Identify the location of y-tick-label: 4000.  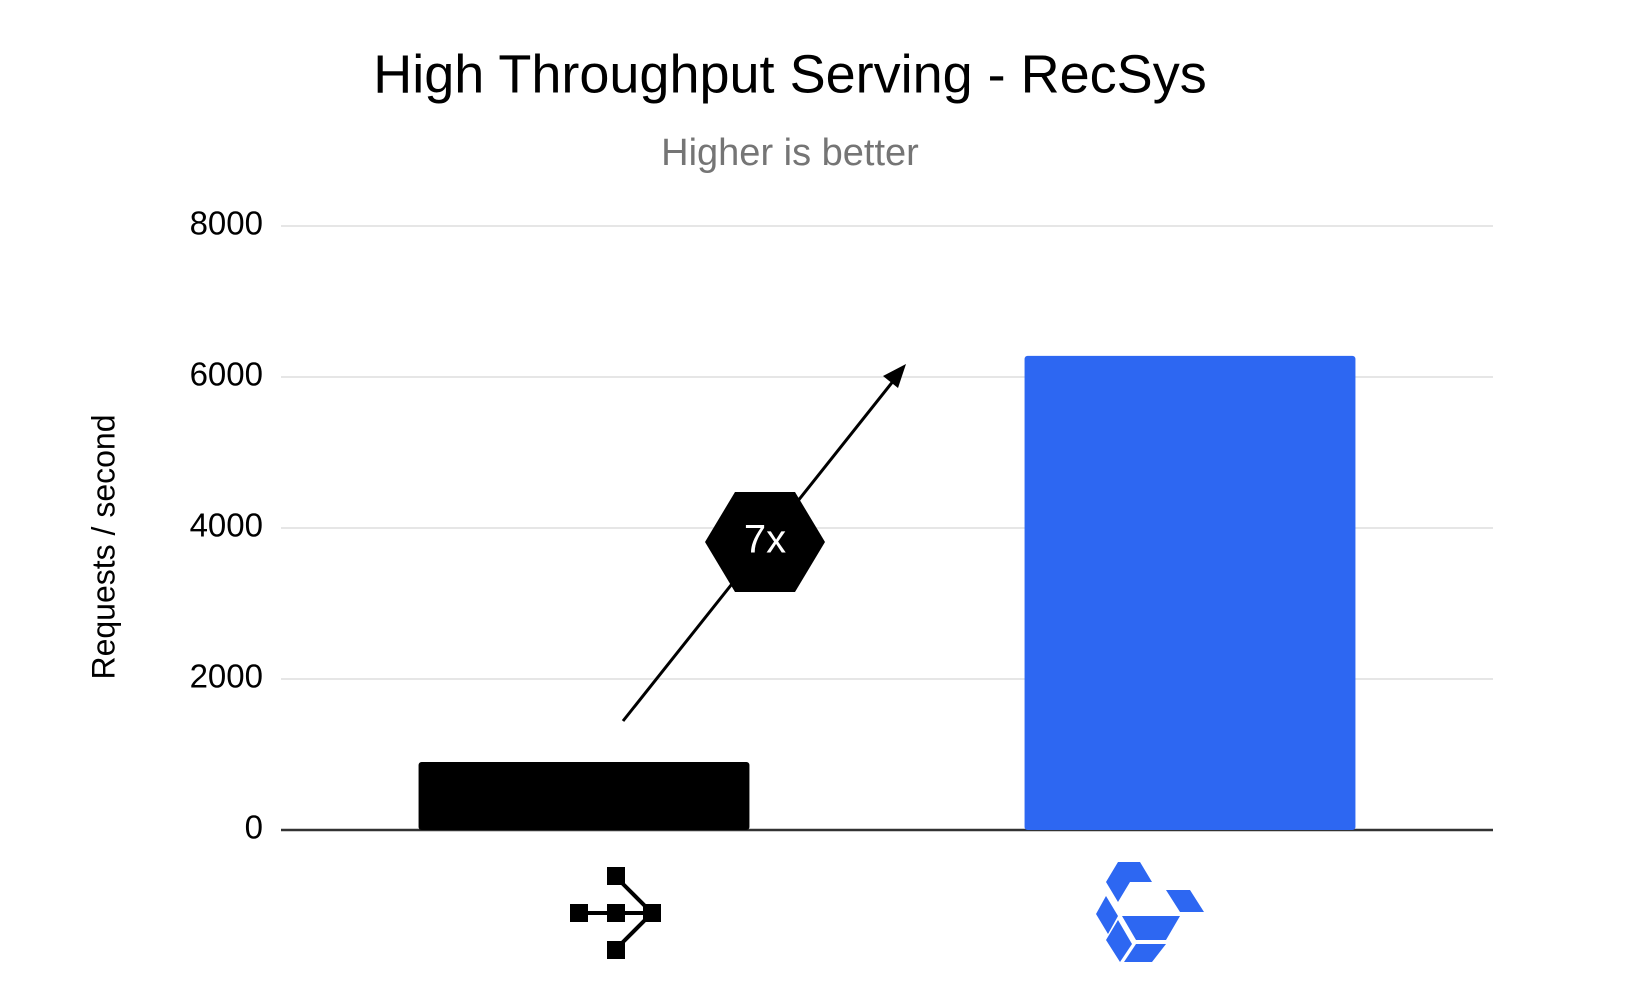
(226, 525).